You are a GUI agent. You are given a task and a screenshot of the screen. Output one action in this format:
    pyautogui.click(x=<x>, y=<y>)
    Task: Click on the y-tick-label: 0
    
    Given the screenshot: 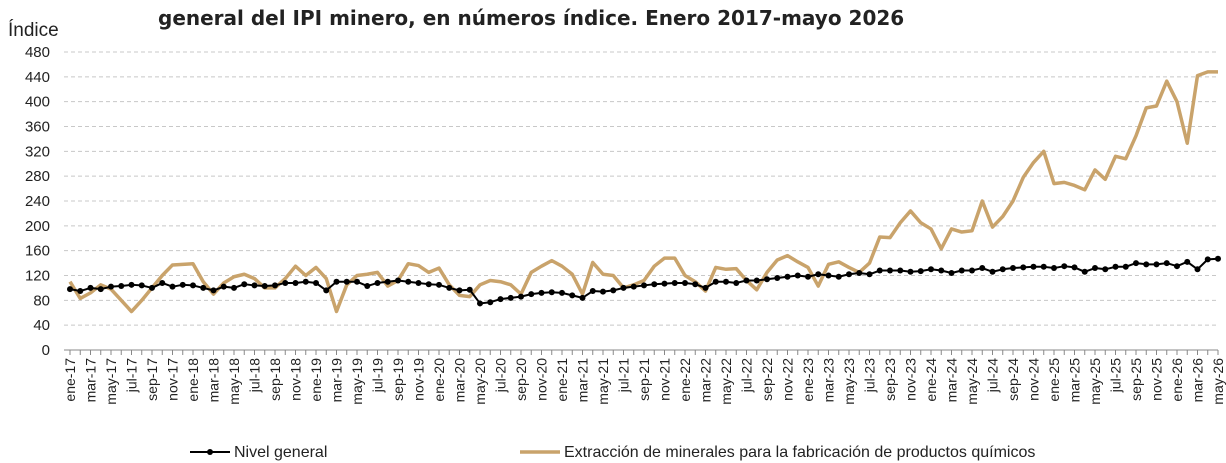 What is the action you would take?
    pyautogui.click(x=46, y=350)
    